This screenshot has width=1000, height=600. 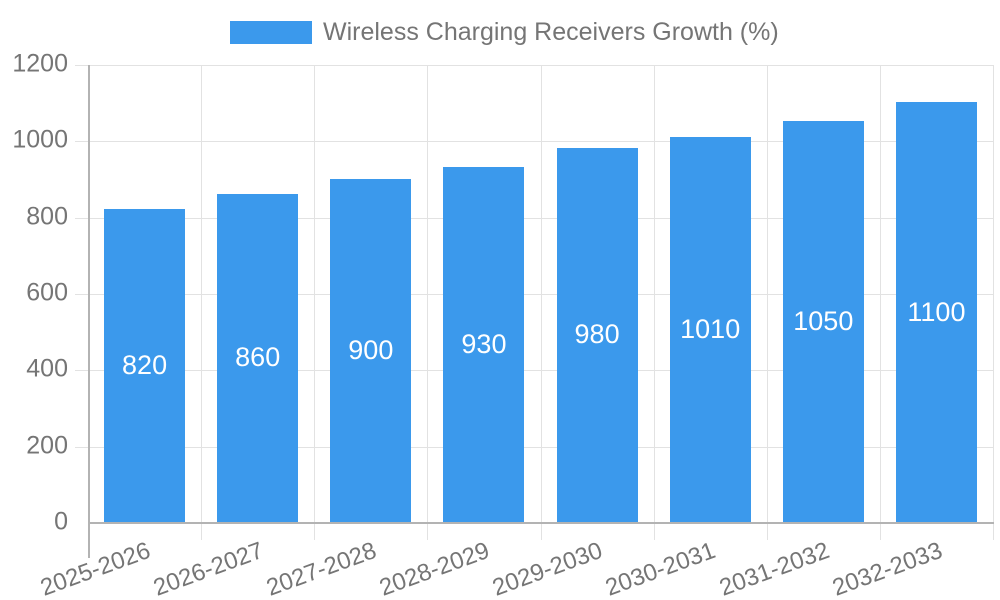 I want to click on bar: 820, so click(x=145, y=365).